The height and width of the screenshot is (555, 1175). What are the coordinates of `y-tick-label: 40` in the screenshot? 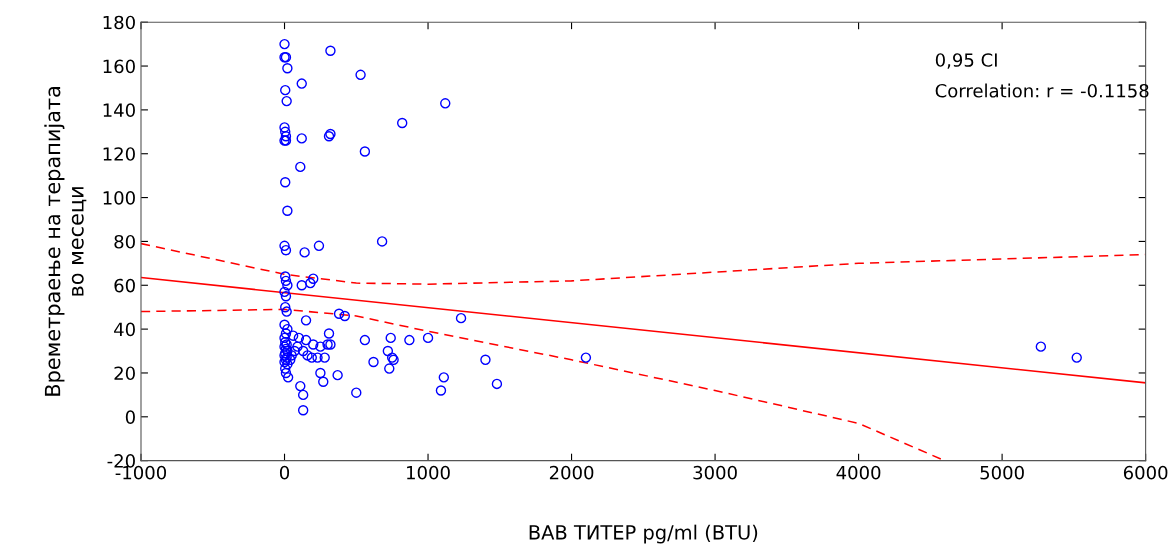 It's located at (124, 329).